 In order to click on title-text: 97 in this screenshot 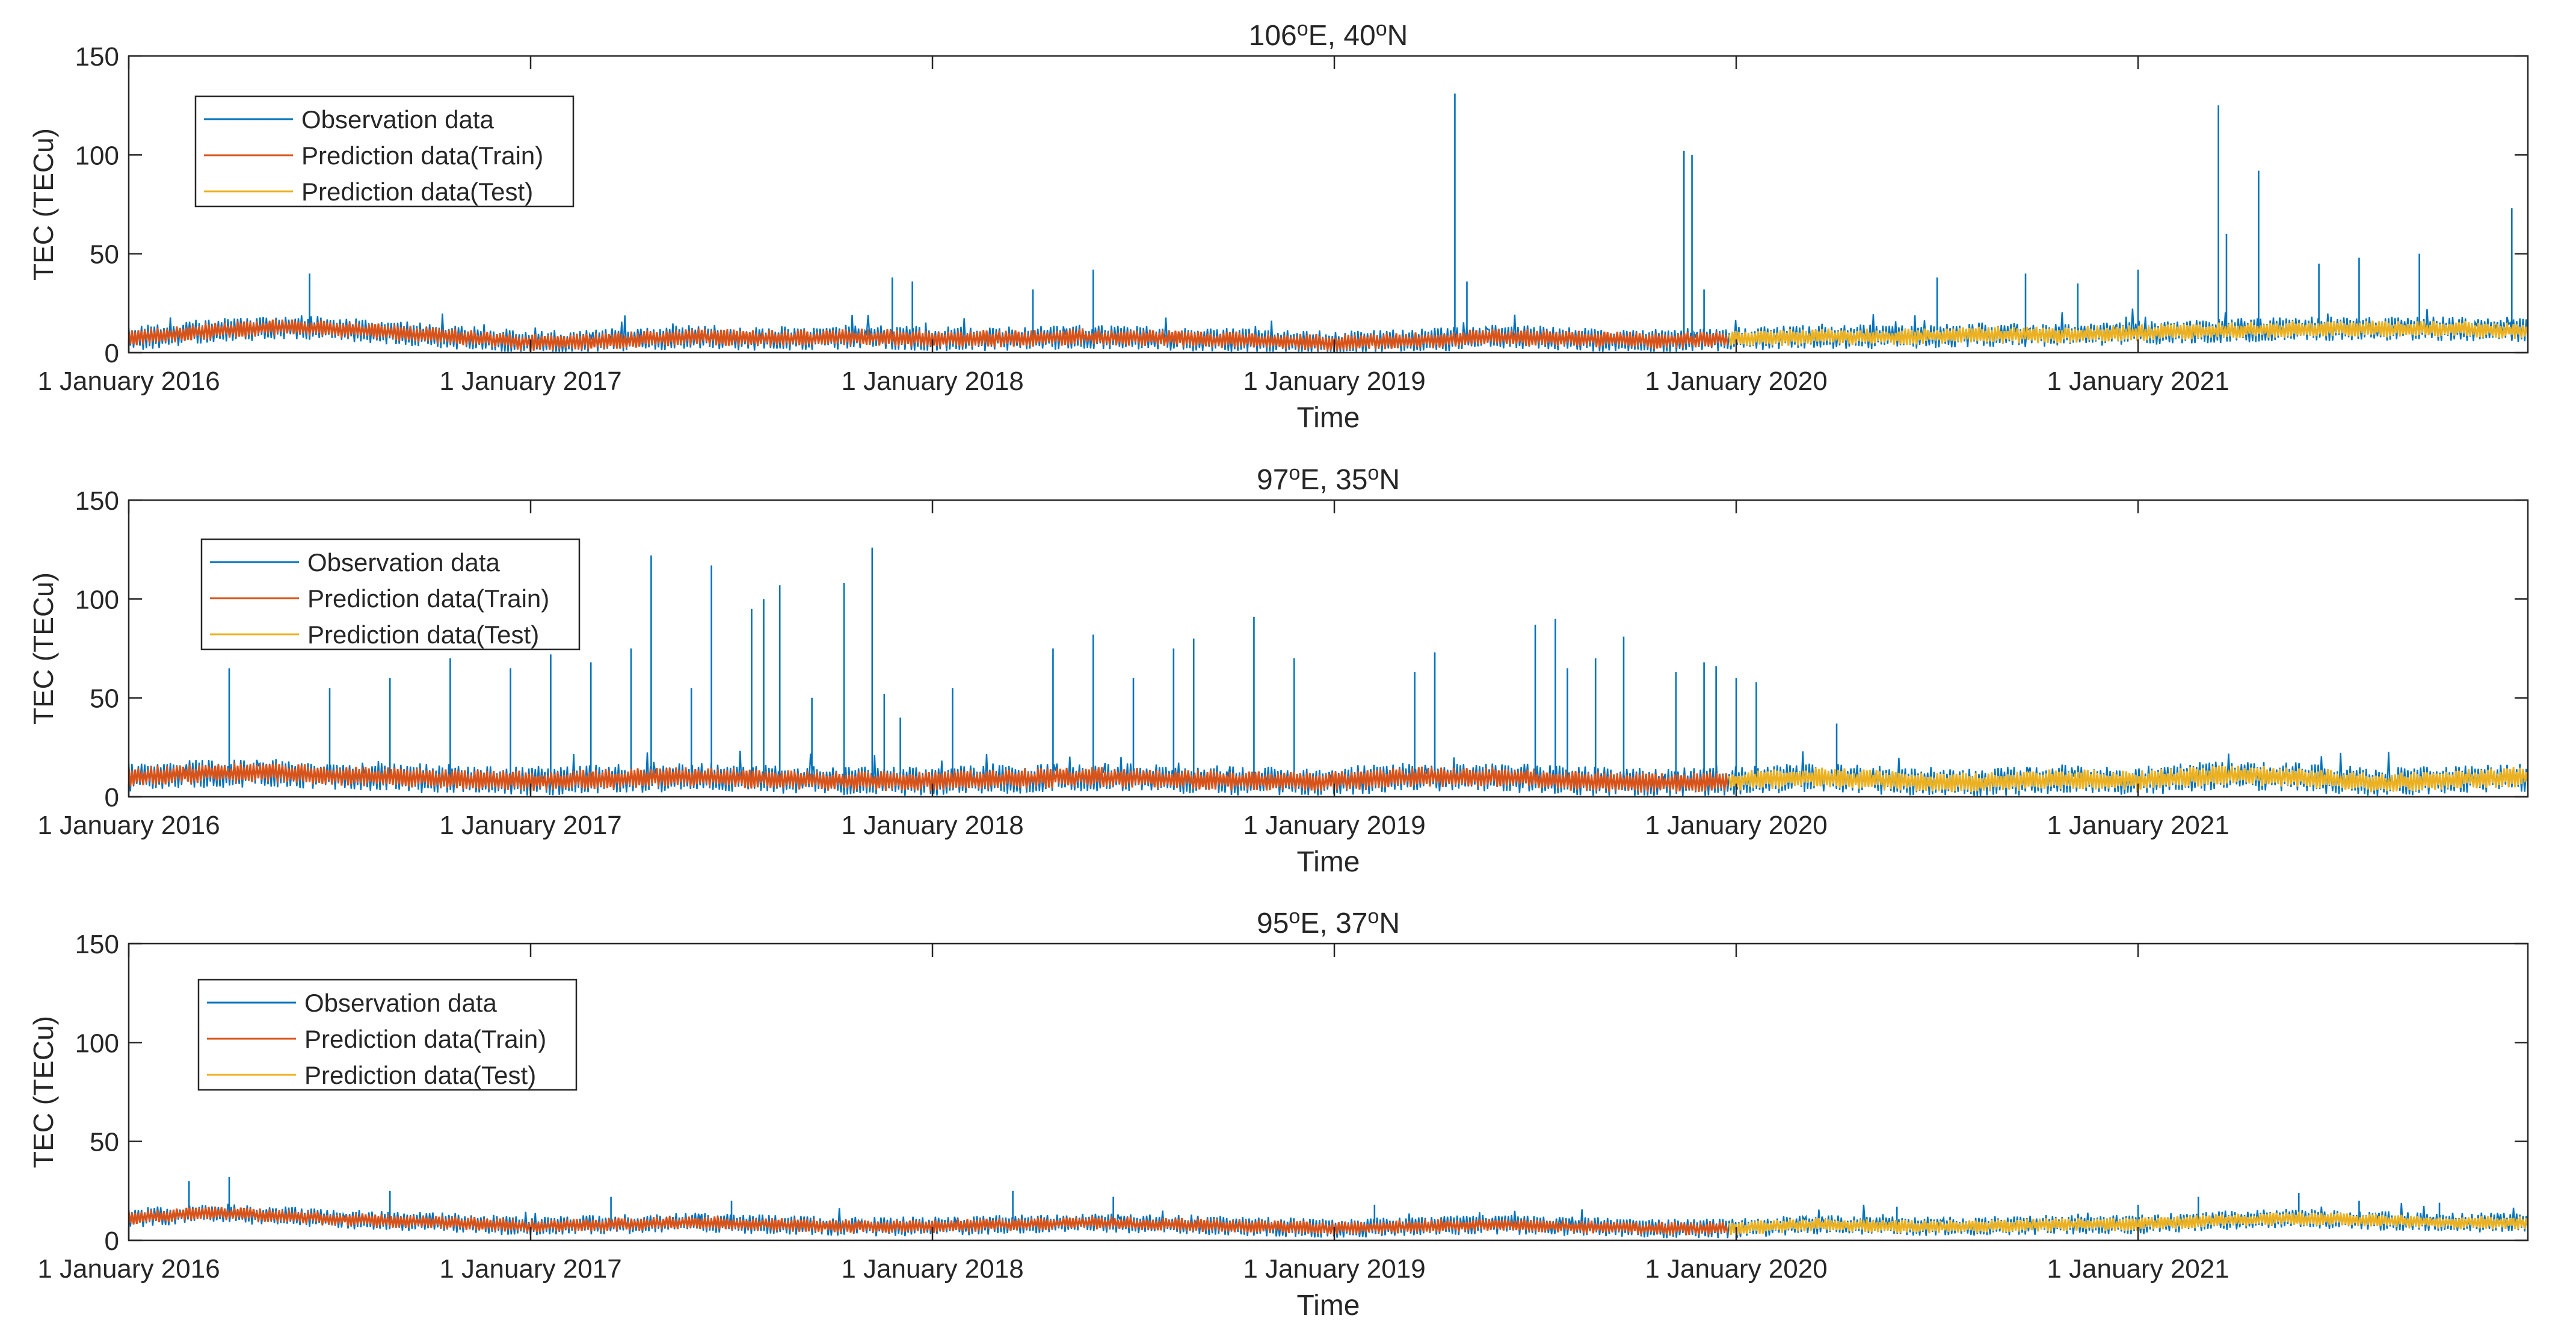, I will do `click(1273, 480)`.